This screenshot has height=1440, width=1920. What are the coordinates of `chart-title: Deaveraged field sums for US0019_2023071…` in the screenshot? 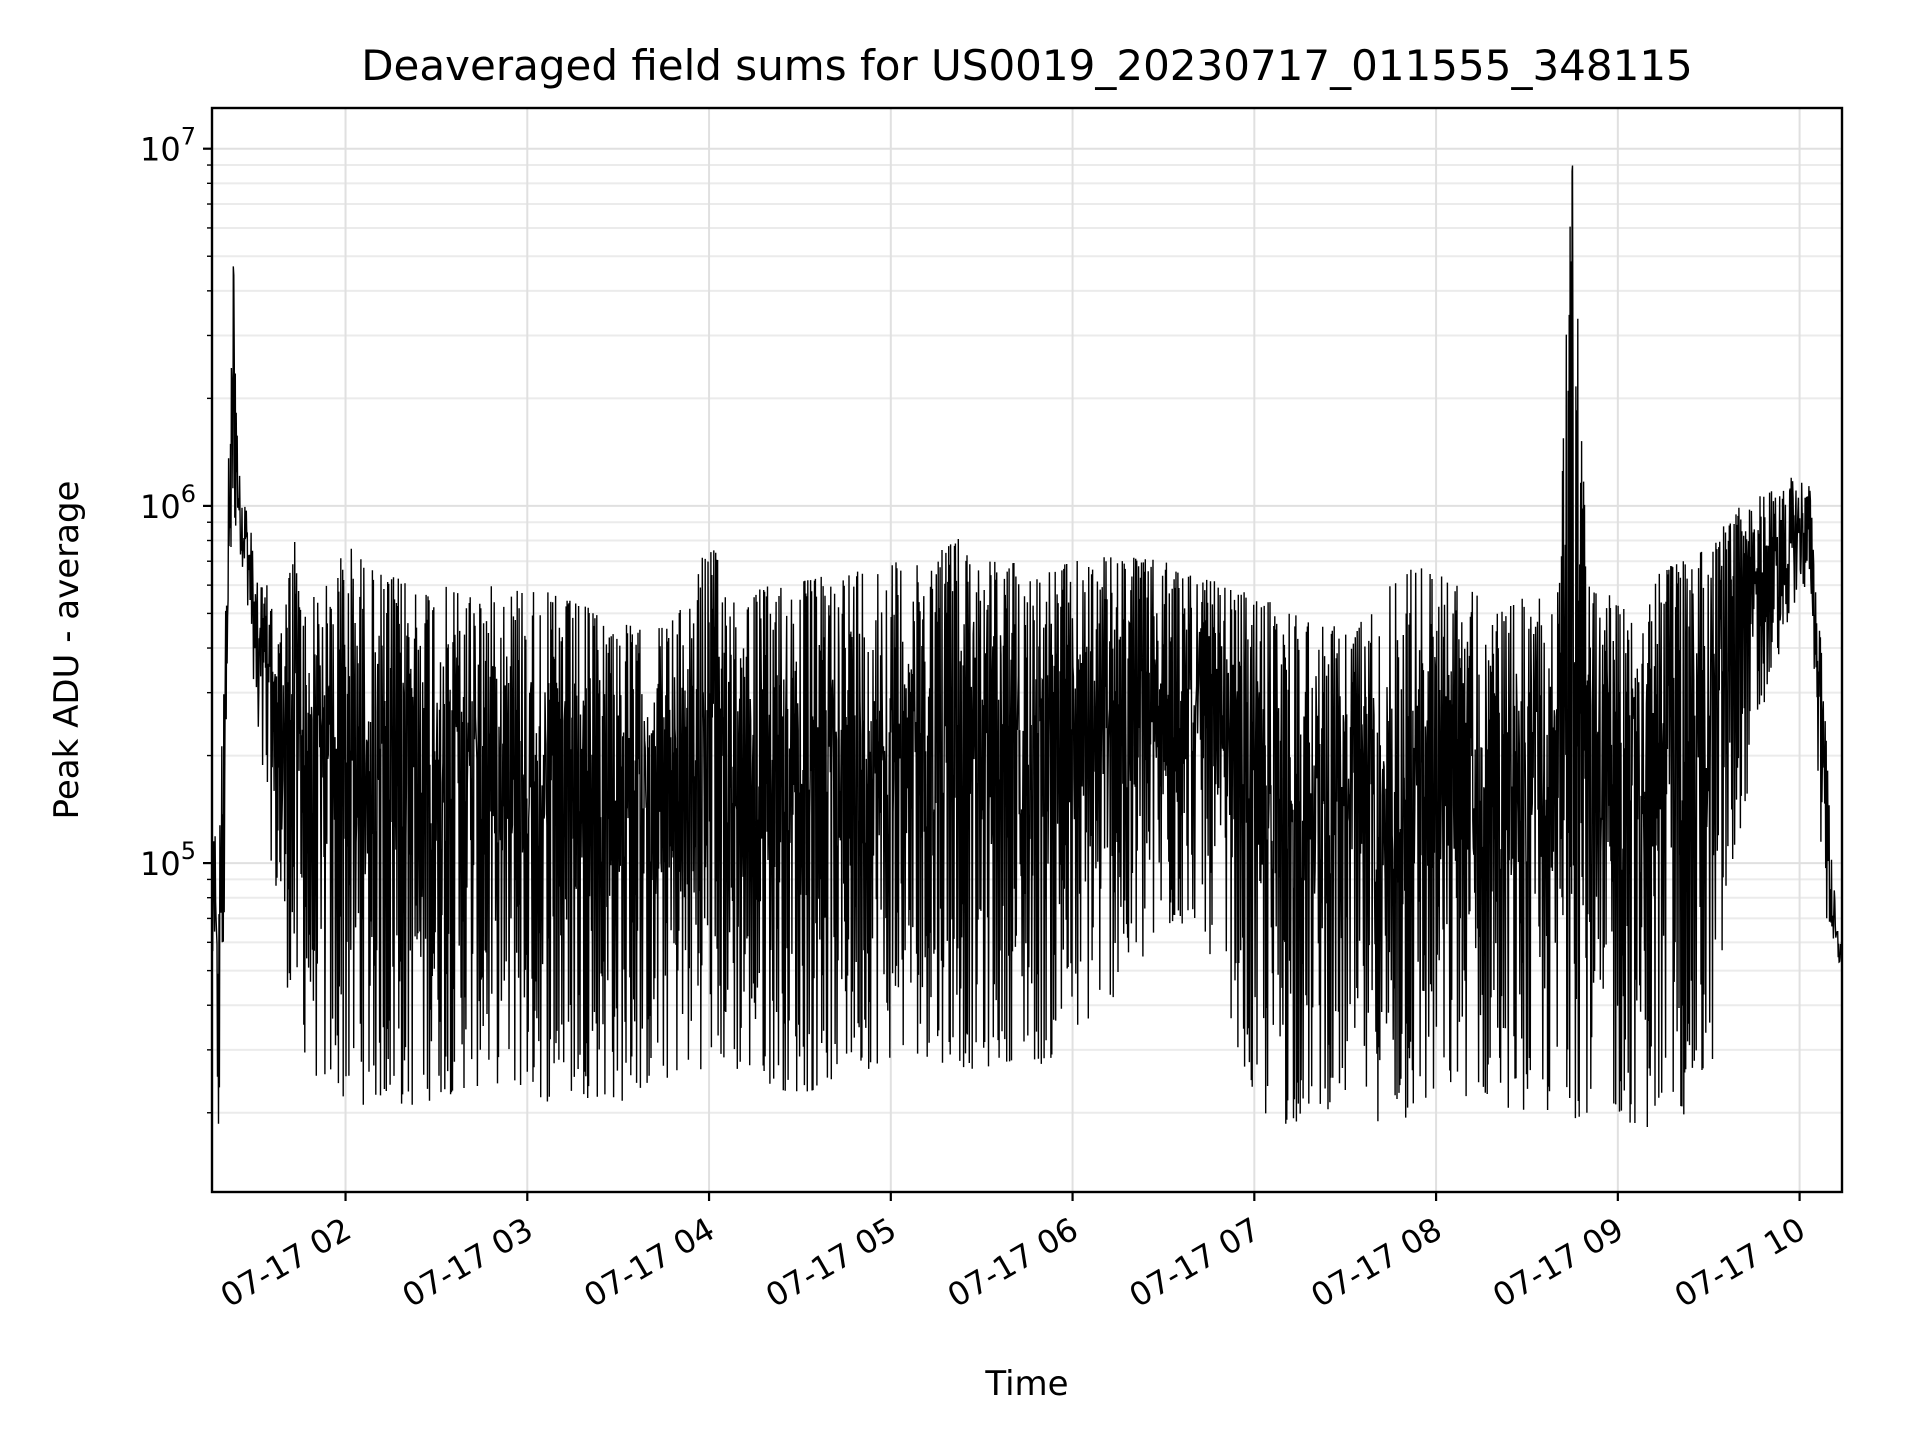 It's located at (1027, 65).